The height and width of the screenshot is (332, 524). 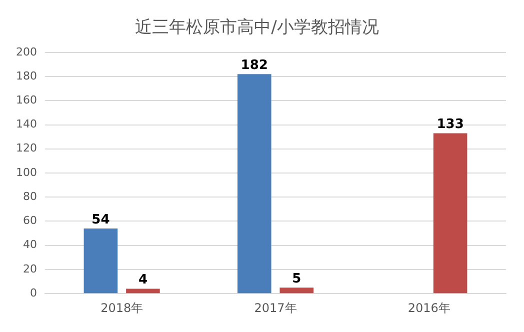 What do you see at coordinates (29, 245) in the screenshot?
I see `y-tick-label: 40` at bounding box center [29, 245].